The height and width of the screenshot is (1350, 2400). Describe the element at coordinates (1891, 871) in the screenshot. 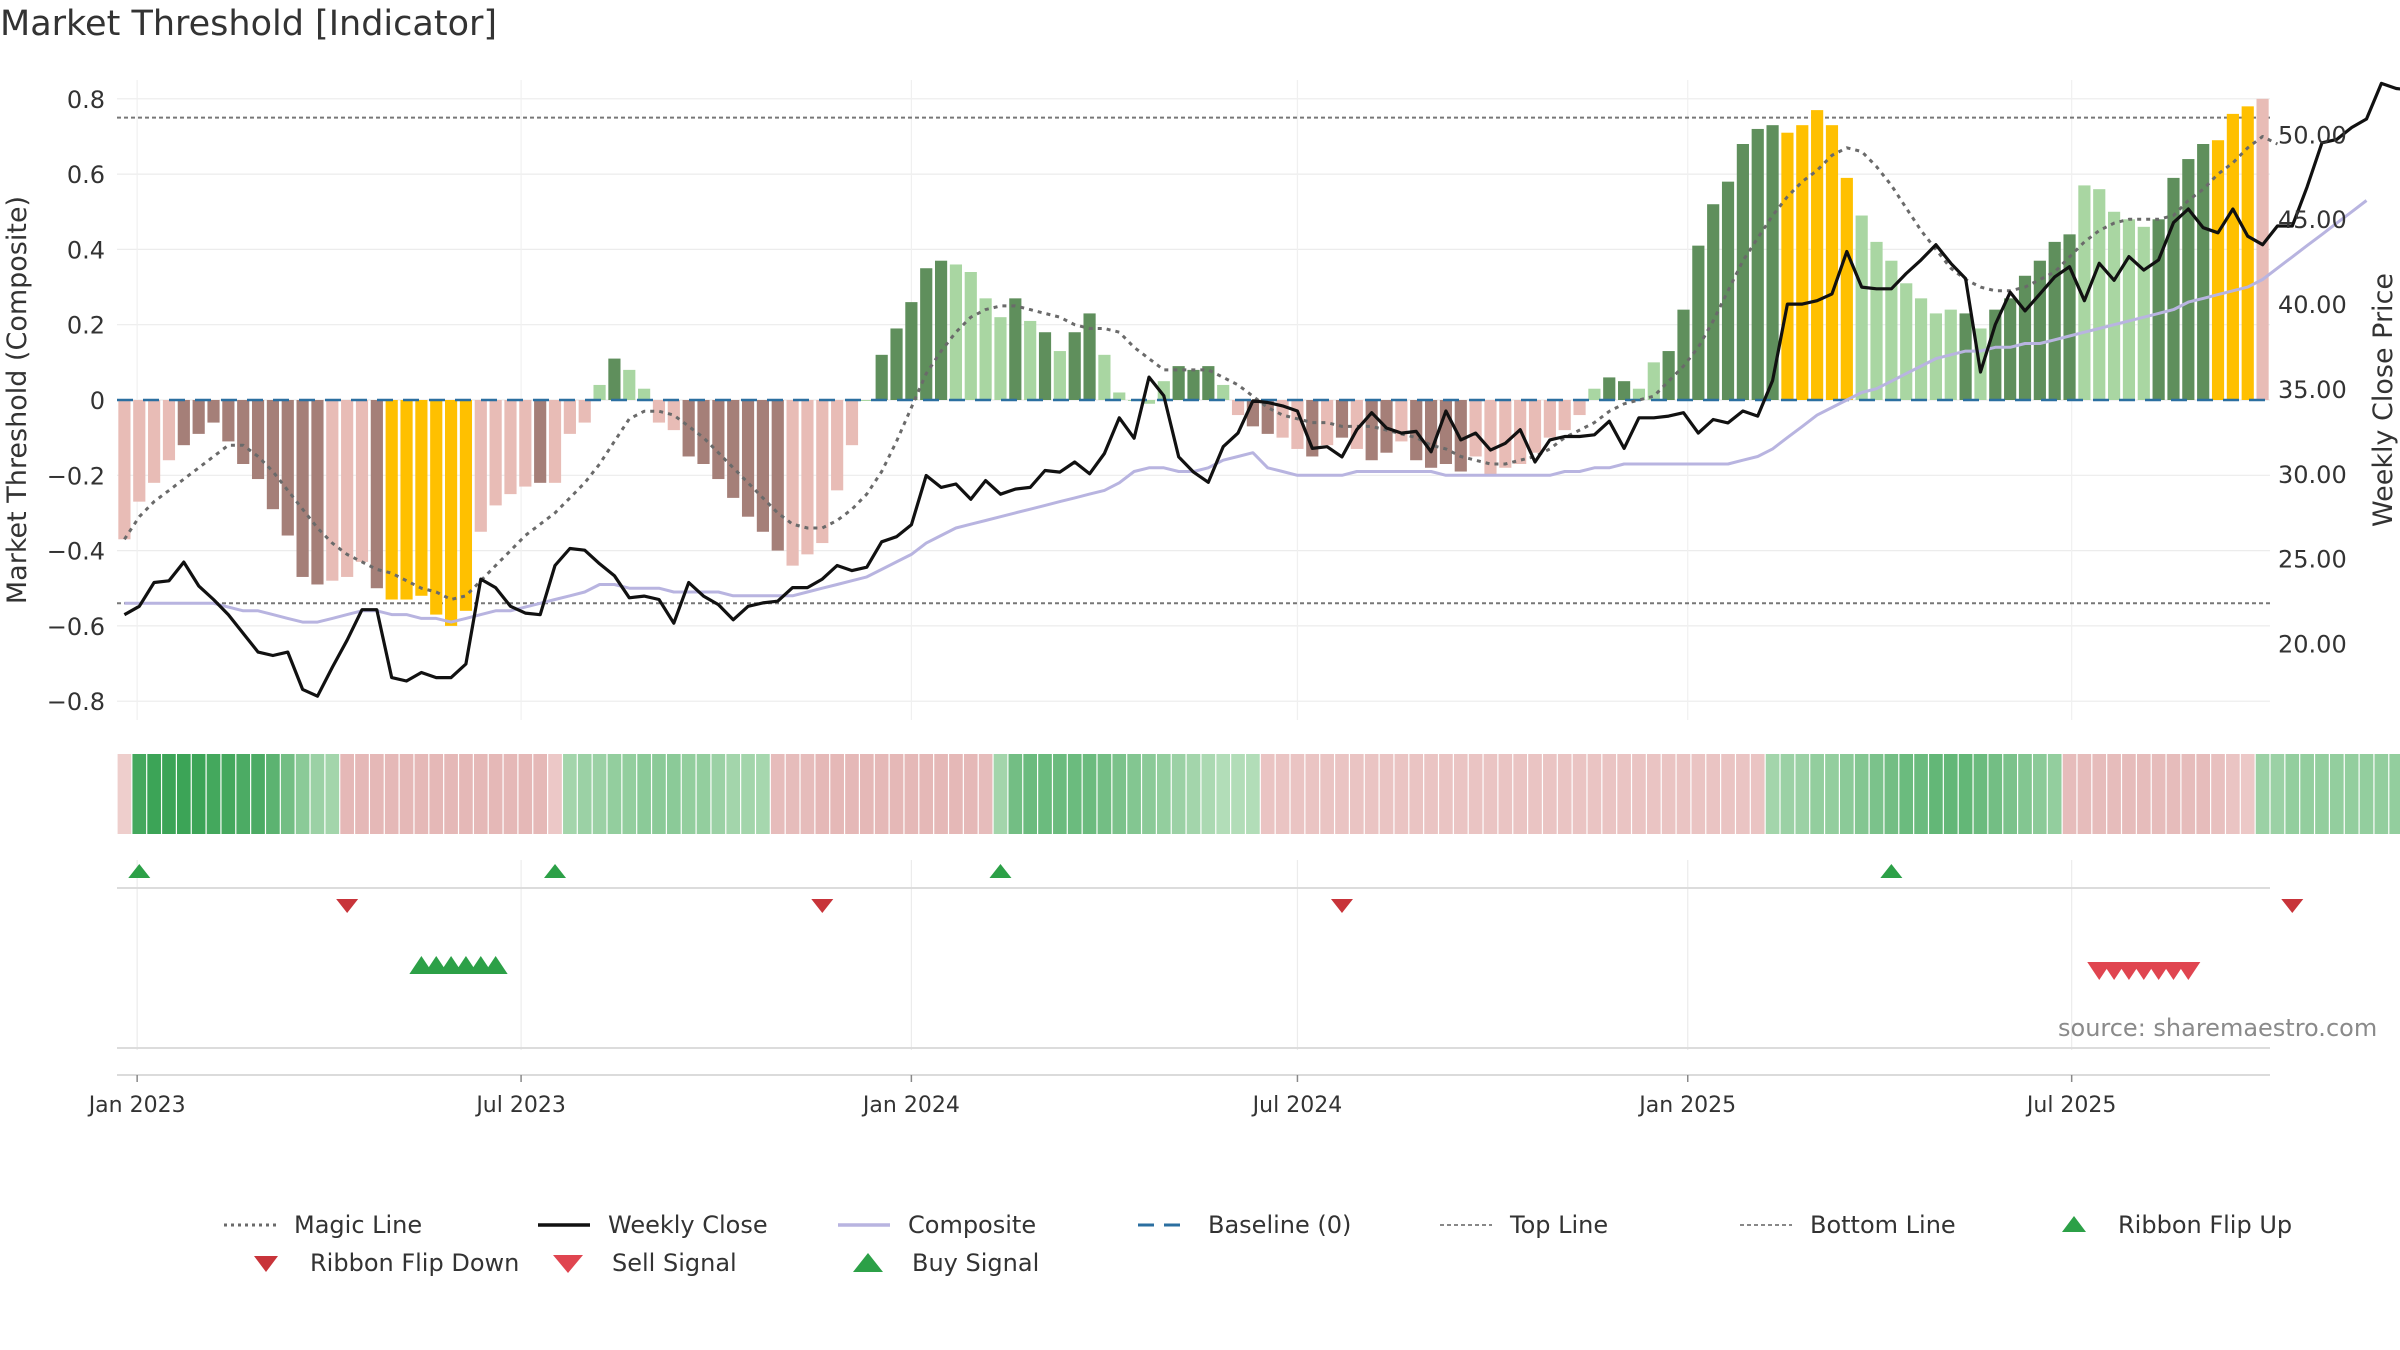

I see `ribbon-flip-up-marker` at that location.